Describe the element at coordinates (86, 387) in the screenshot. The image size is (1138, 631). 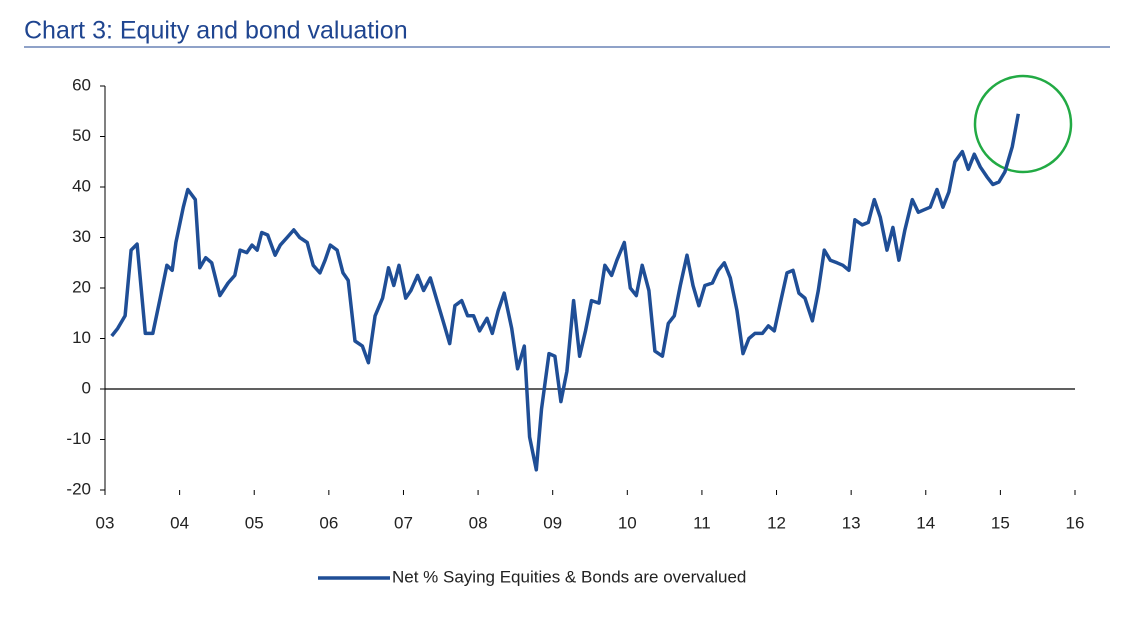
I see `y-tick-label: 0` at that location.